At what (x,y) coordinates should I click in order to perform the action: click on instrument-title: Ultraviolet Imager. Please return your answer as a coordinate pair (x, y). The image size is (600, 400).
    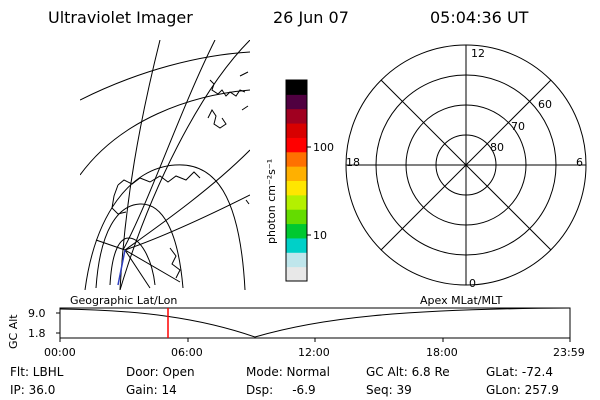
    Looking at the image, I should click on (120, 17).